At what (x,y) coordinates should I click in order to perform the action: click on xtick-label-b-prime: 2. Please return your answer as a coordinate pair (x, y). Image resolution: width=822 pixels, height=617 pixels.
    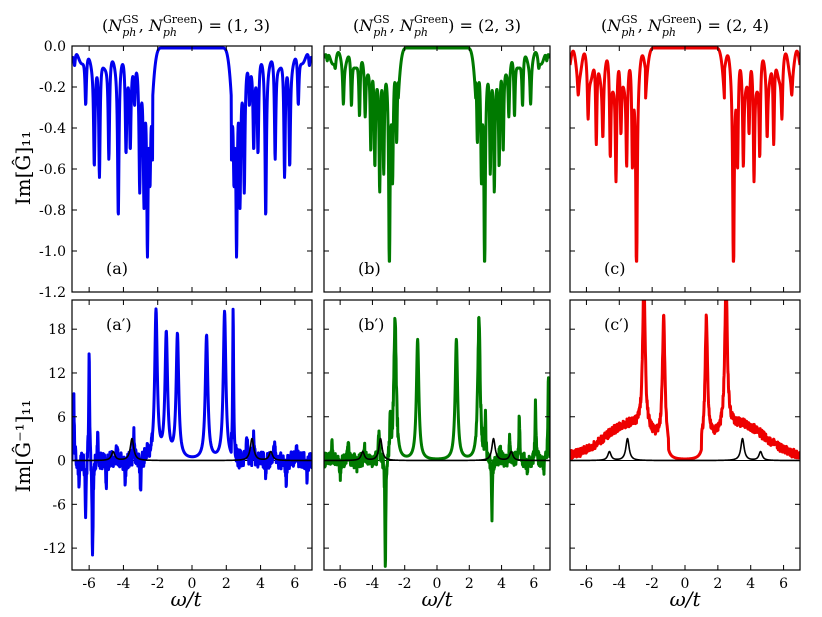
    Looking at the image, I should click on (469, 584).